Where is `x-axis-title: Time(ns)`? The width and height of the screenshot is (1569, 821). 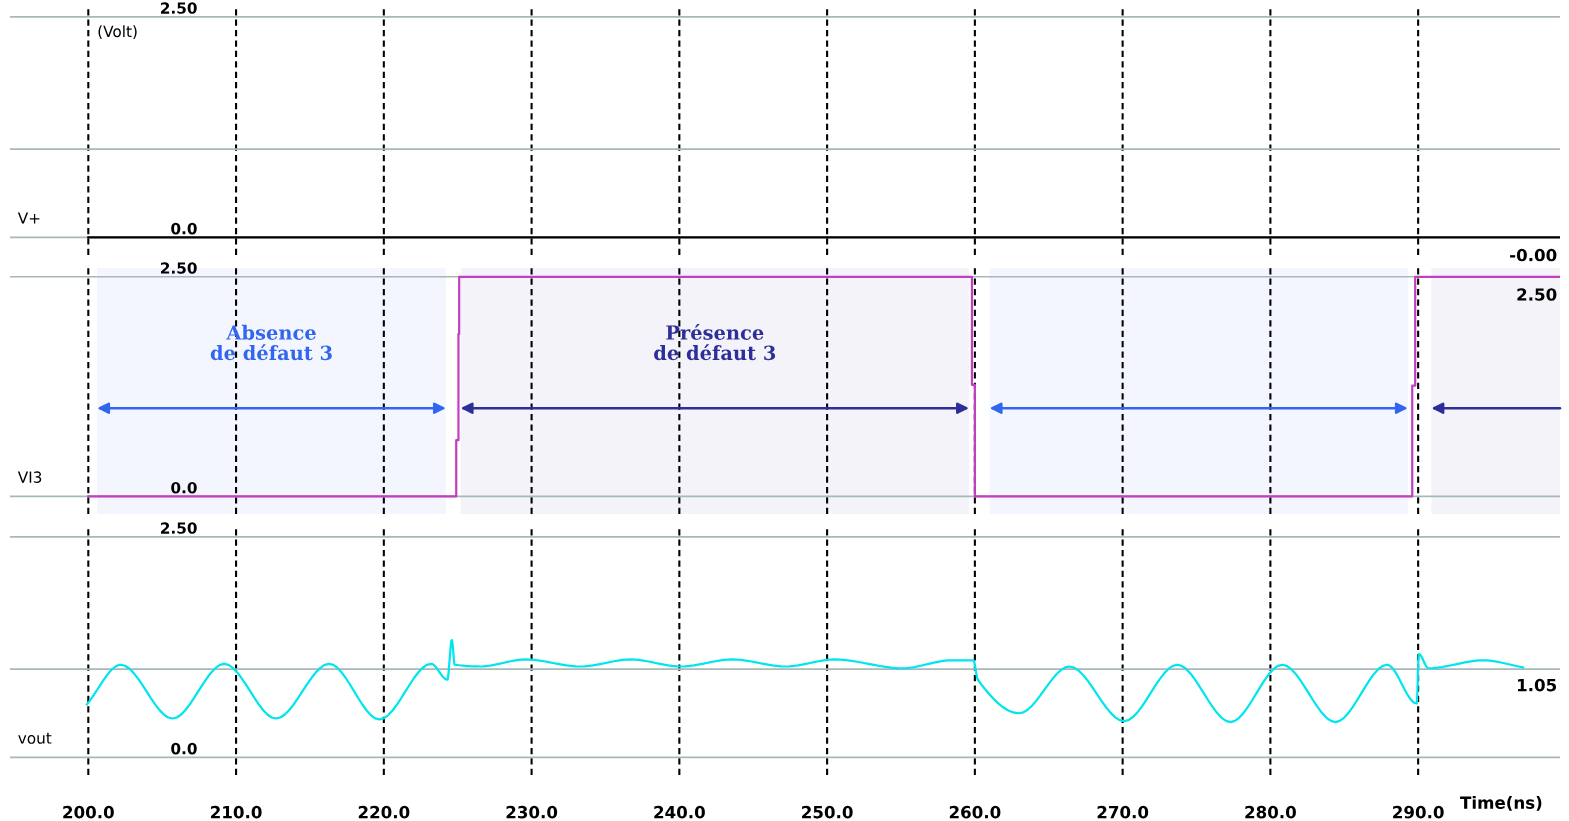
x-axis-title: Time(ns) is located at coordinates (1501, 803).